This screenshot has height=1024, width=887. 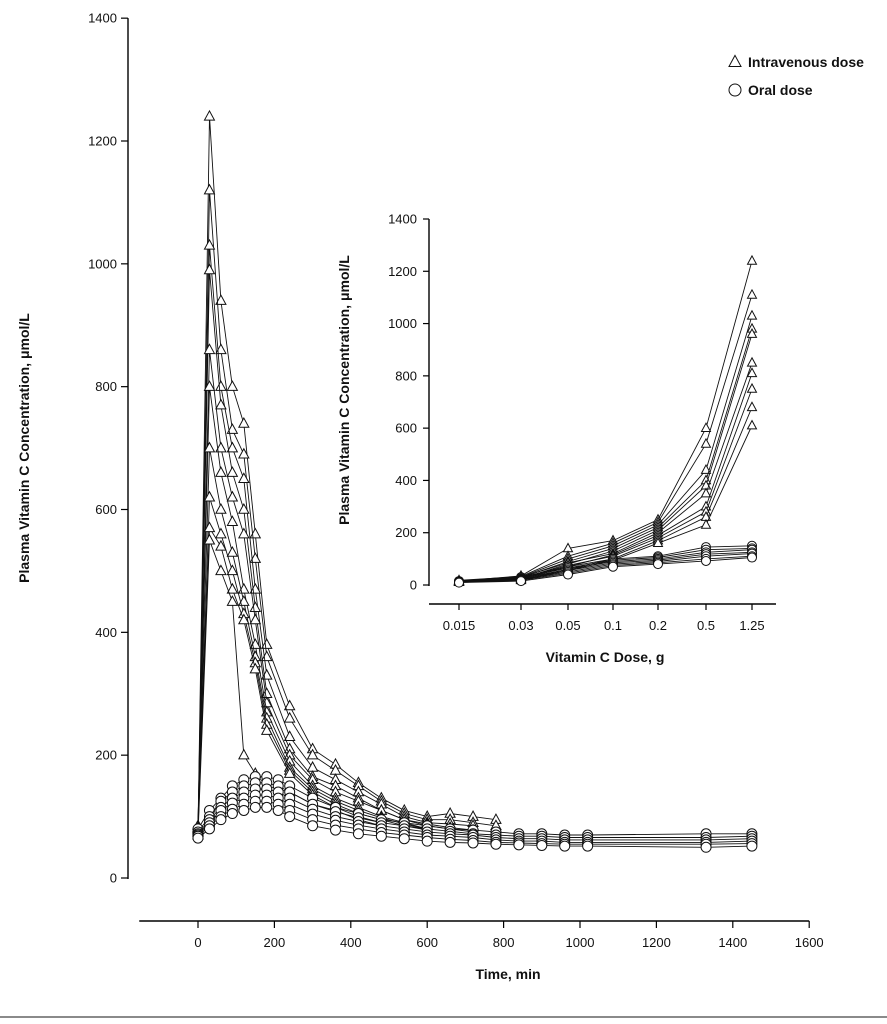 I want to click on main-y-tick-label: 800, so click(x=106, y=386).